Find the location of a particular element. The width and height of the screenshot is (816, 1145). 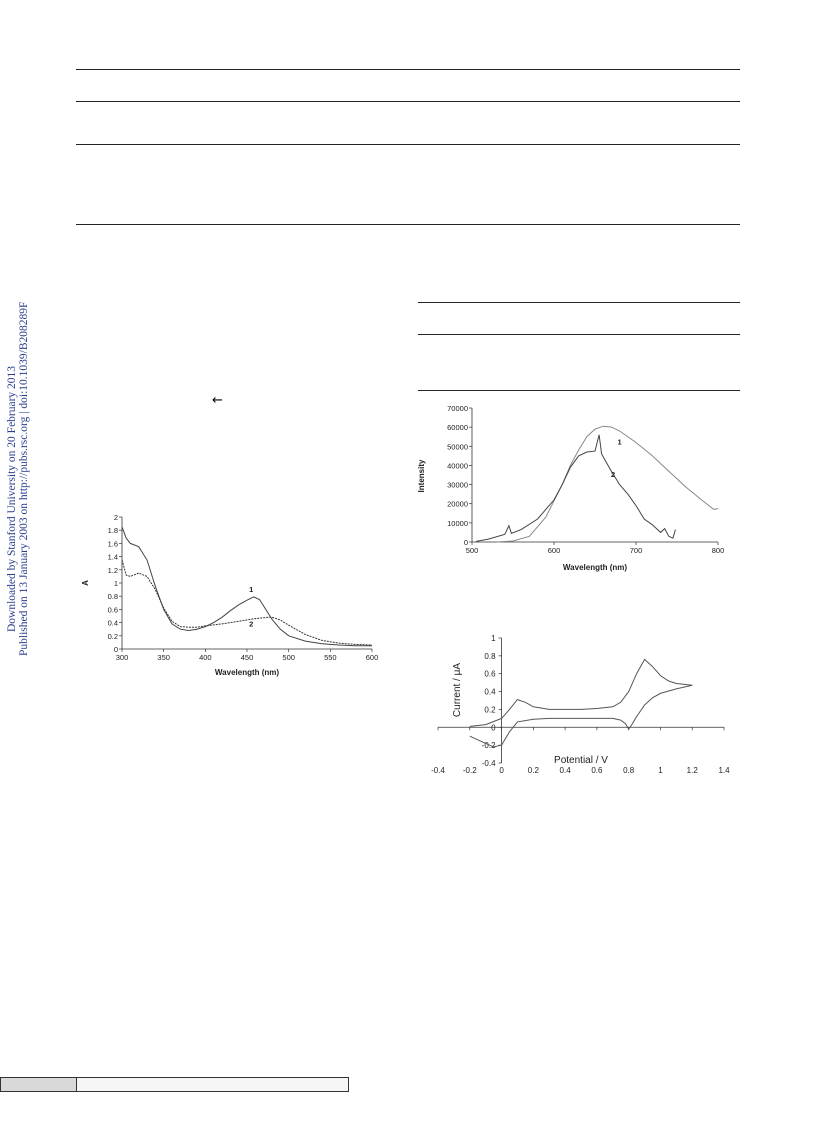

y-tick-label: 50000 is located at coordinates (457, 446).